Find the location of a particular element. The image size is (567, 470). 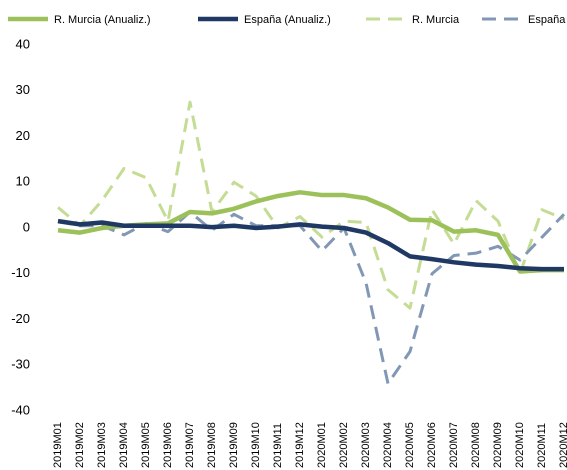

x-tick-label: 2019M10 is located at coordinates (256, 445).